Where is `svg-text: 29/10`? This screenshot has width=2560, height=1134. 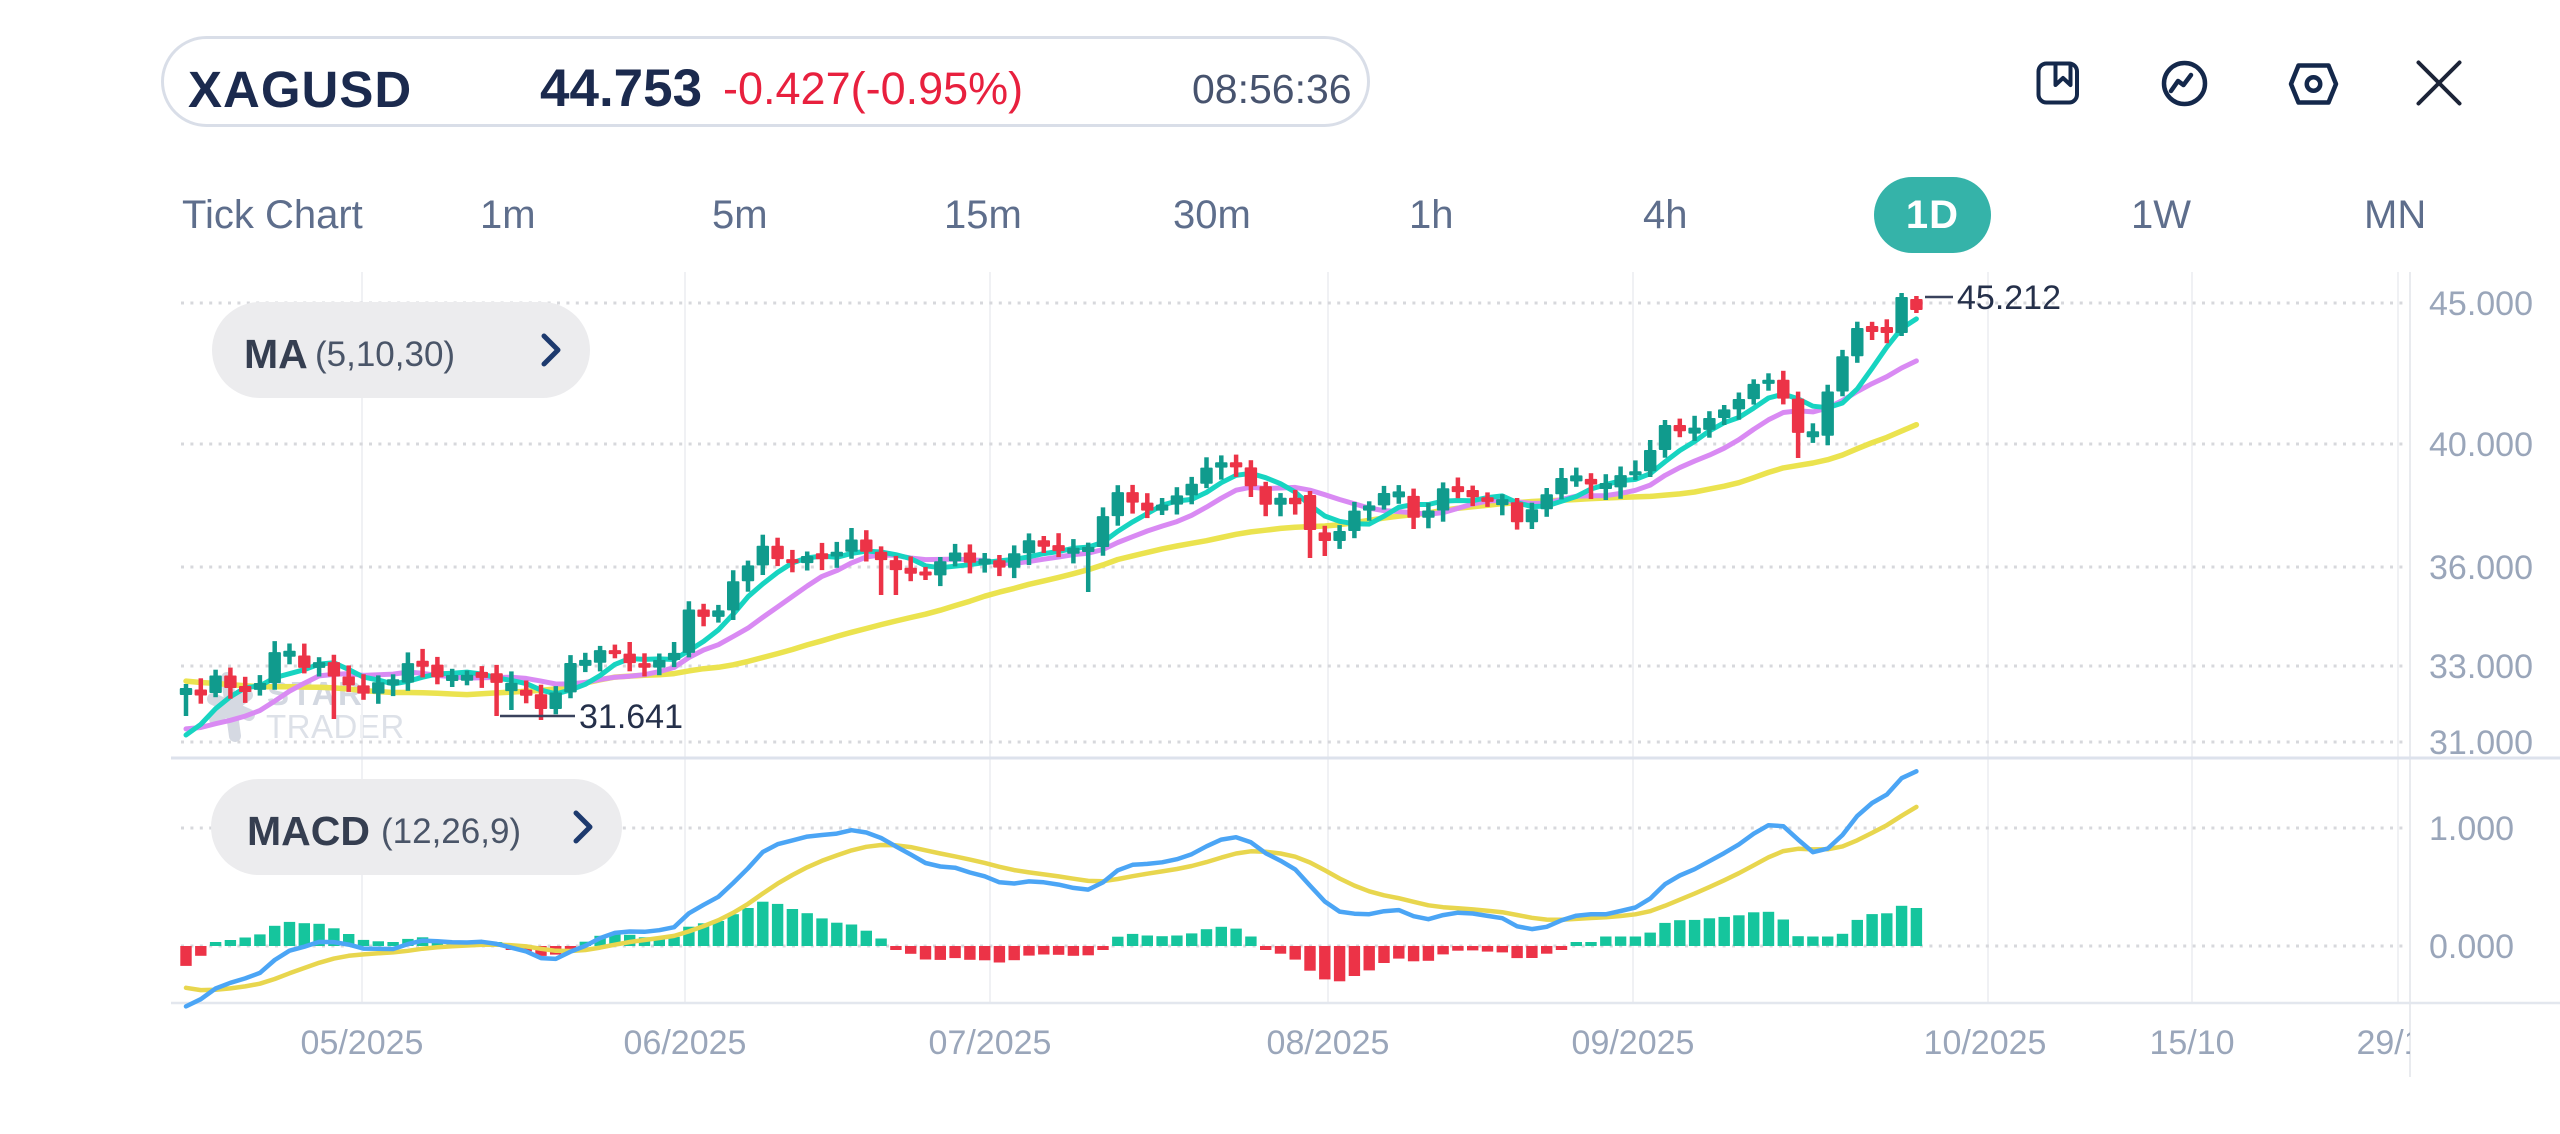
svg-text: 29/10 is located at coordinates (2398, 1043).